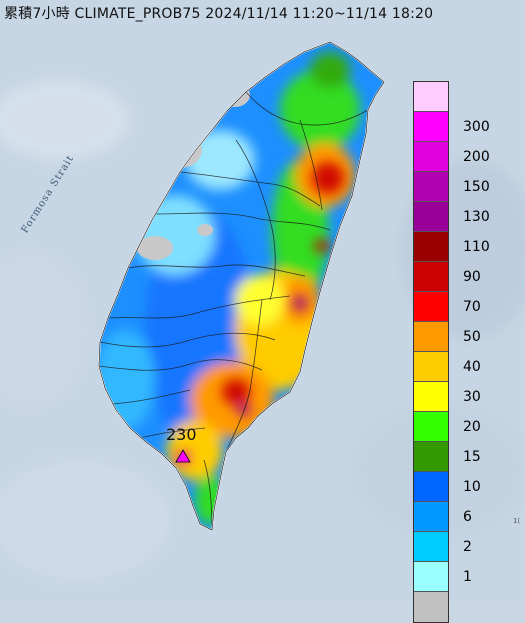 The width and height of the screenshot is (525, 623). What do you see at coordinates (467, 517) in the screenshot?
I see `legend-label: 6` at bounding box center [467, 517].